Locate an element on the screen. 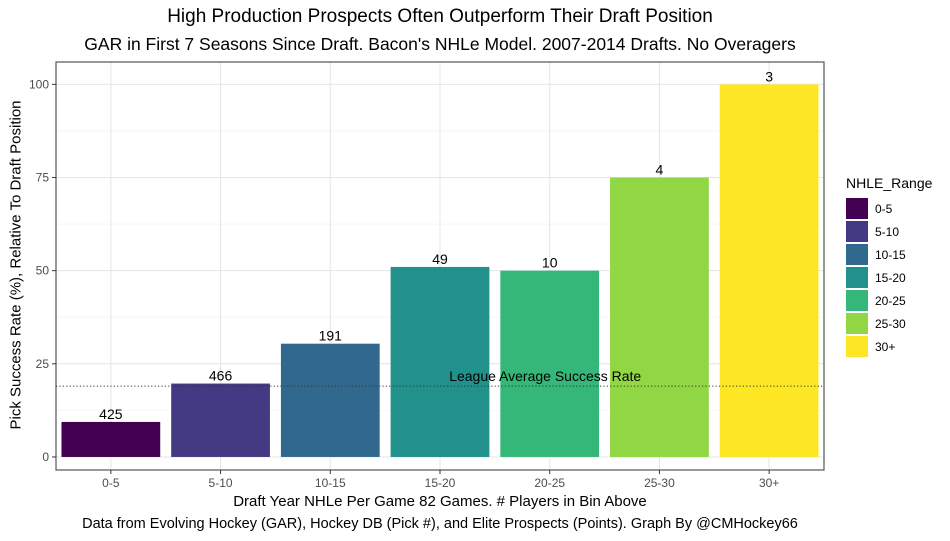 The width and height of the screenshot is (950, 541). legend-label: 10-15 is located at coordinates (890, 254).